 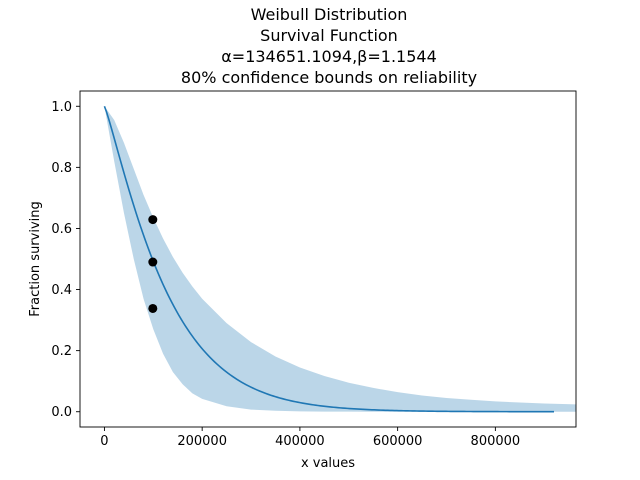 I want to click on x-axis-label: x values, so click(x=328, y=463).